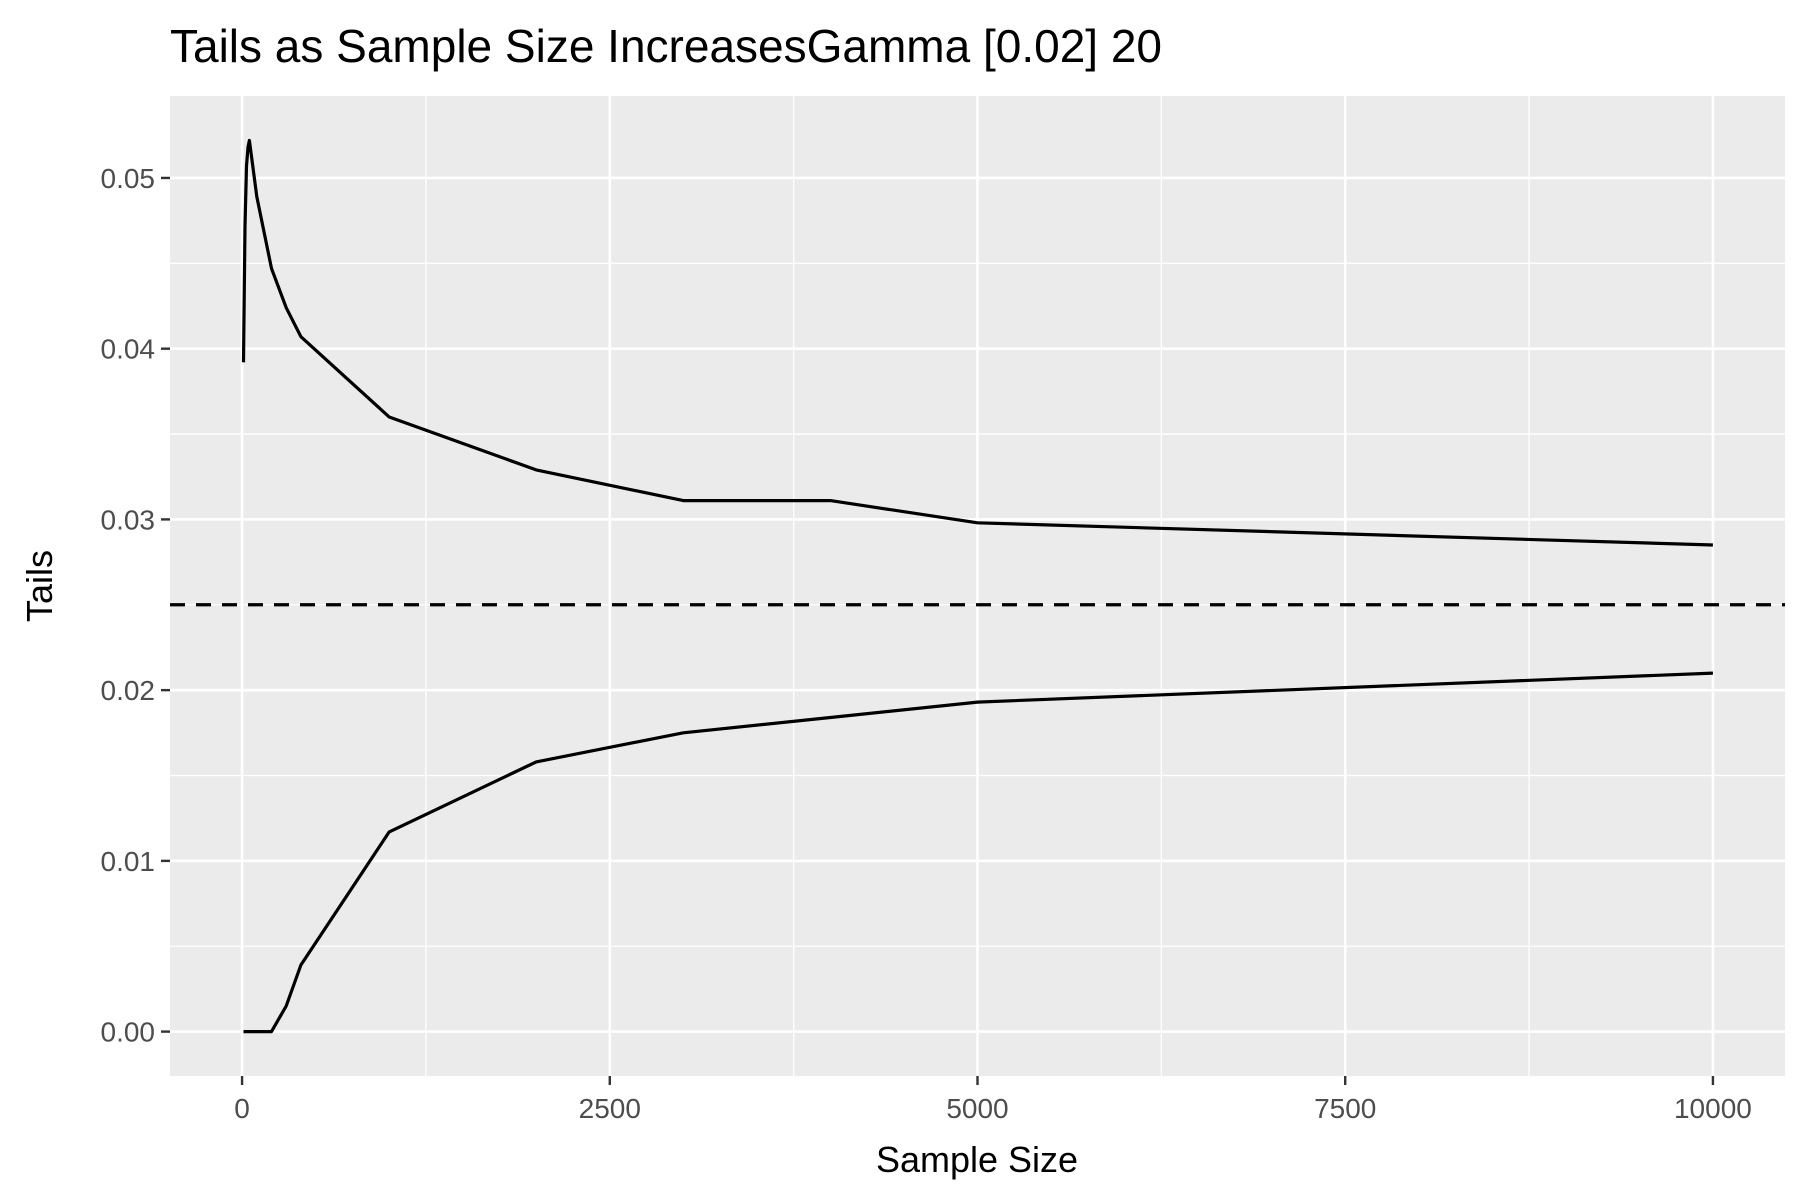 Image resolution: width=1800 pixels, height=1200 pixels. Describe the element at coordinates (977, 1159) in the screenshot. I see `x-axis-title: Sample Size` at that location.